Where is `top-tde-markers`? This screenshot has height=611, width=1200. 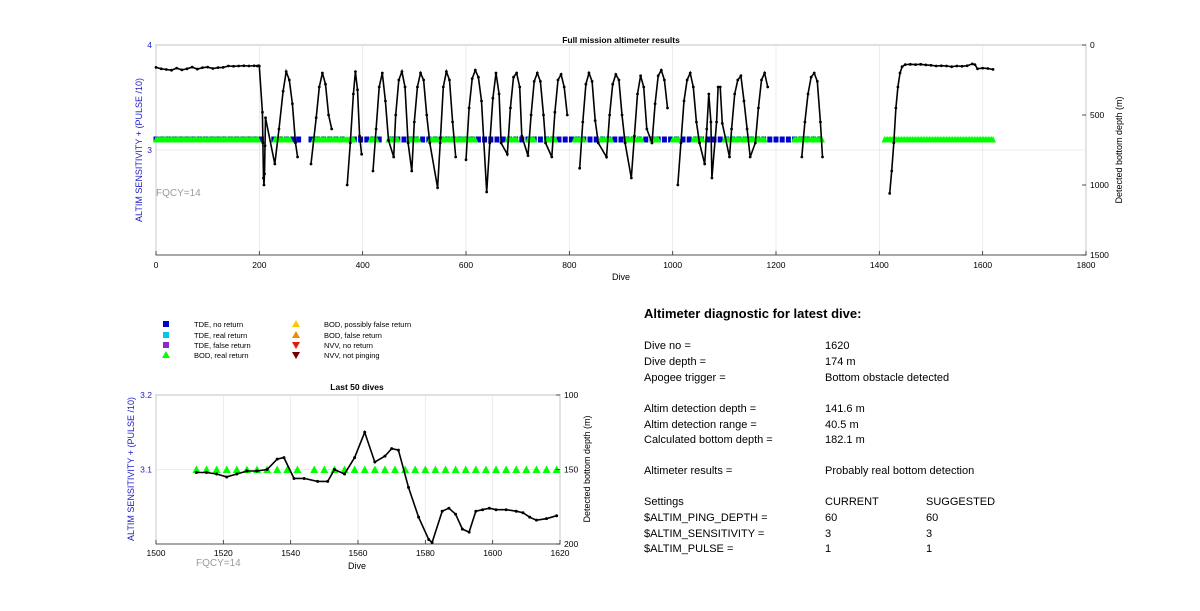
top-tde-markers is located at coordinates (574, 139).